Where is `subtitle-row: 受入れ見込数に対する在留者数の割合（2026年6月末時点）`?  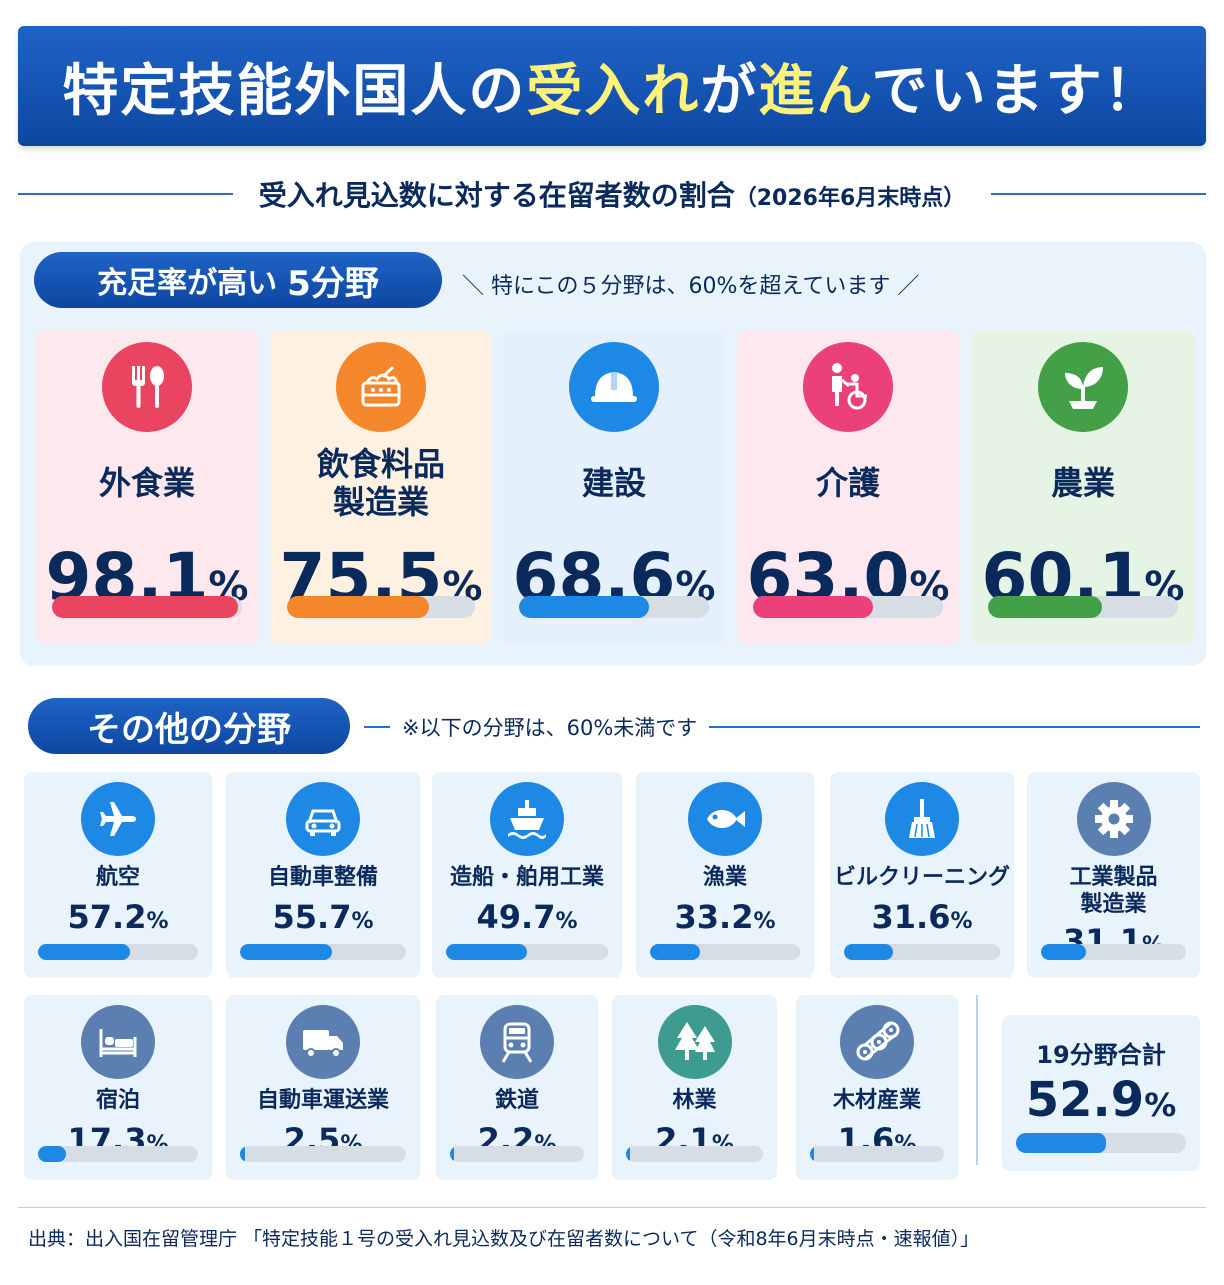 subtitle-row: 受入れ見込数に対する在留者数の割合（2026年6月末時点） is located at coordinates (612, 194).